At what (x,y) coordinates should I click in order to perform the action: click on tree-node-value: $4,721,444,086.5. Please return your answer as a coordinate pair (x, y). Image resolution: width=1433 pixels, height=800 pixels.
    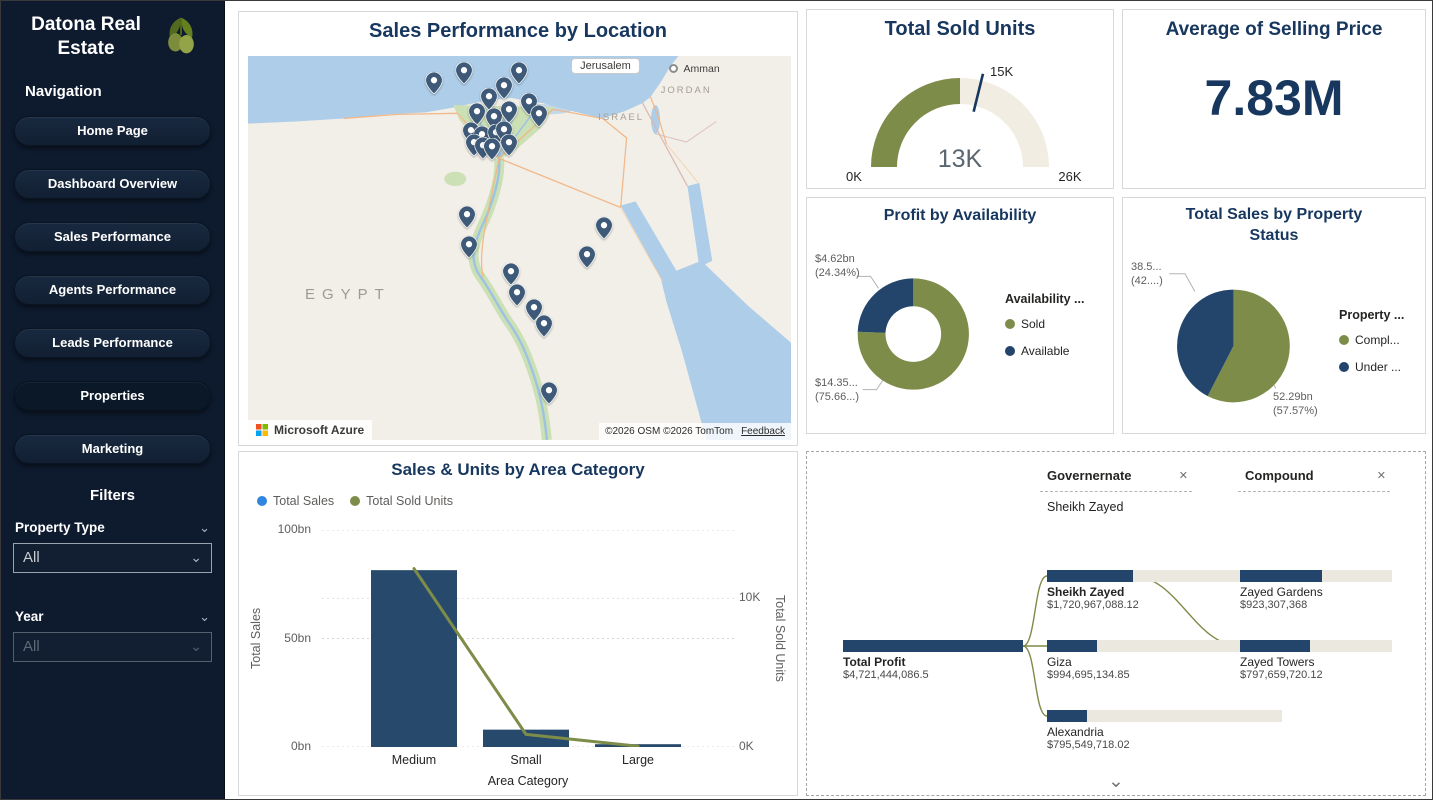
    Looking at the image, I should click on (886, 675).